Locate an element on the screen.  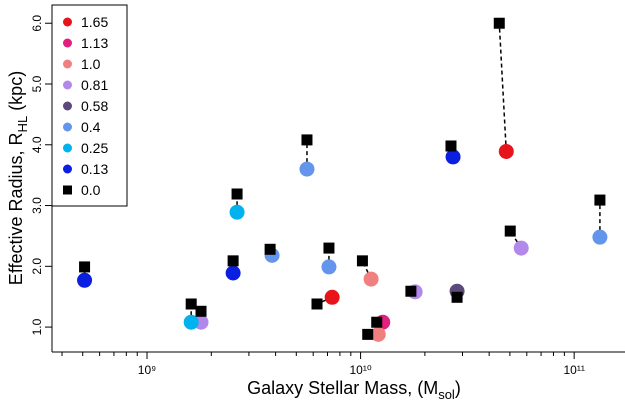
x-label-end: ) is located at coordinates (458, 388).